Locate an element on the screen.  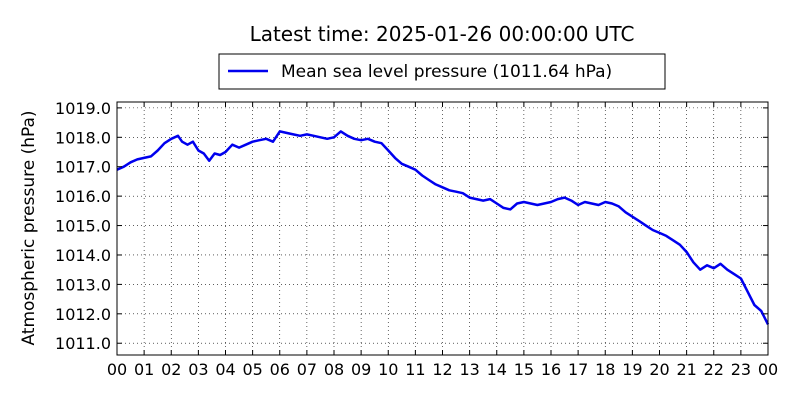
x-tick-label: 16 is located at coordinates (551, 369).